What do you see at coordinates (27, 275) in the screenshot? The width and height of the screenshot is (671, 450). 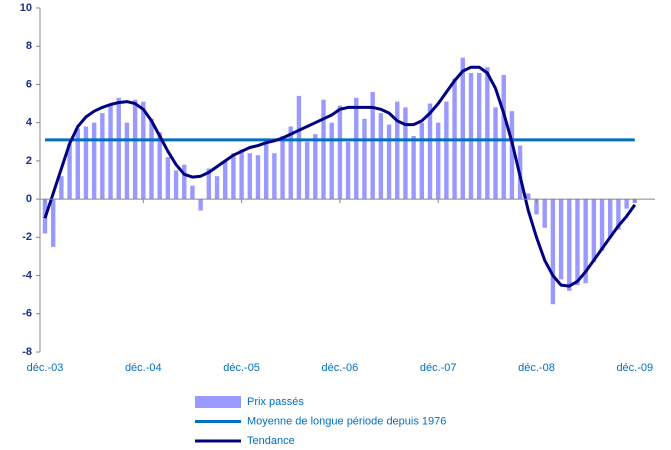 I see `y-tick-label: -4` at bounding box center [27, 275].